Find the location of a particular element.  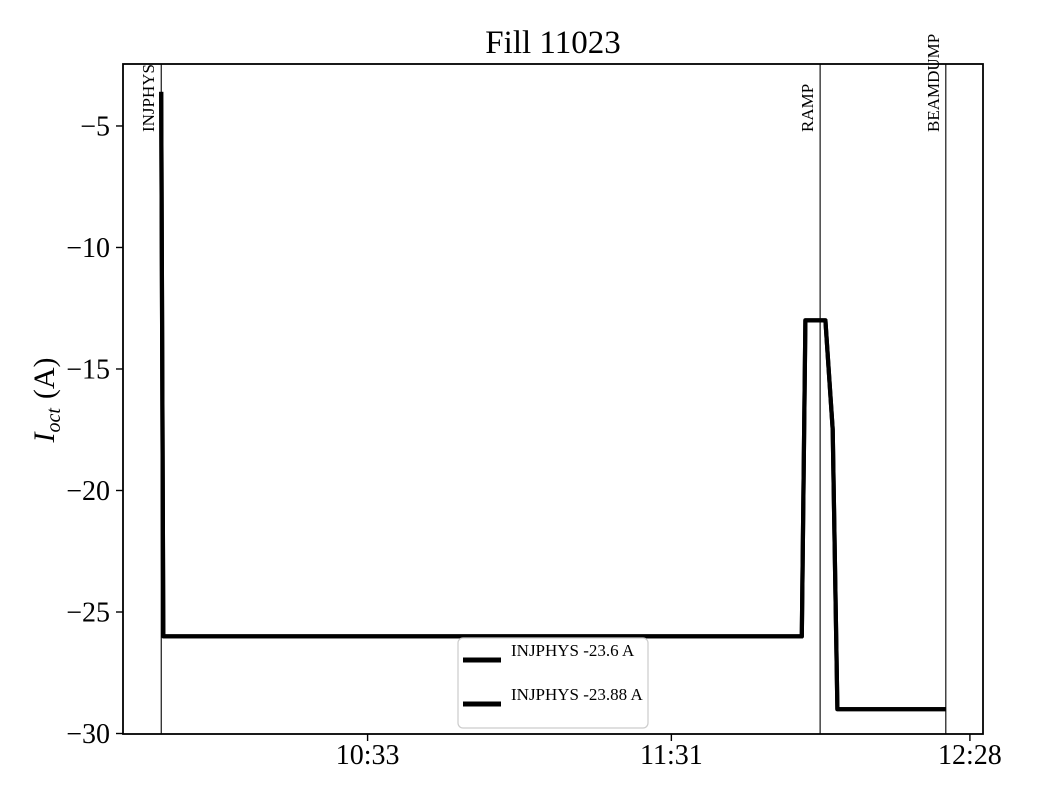

legend-label: INJPHYS -23.6 A is located at coordinates (573, 650).